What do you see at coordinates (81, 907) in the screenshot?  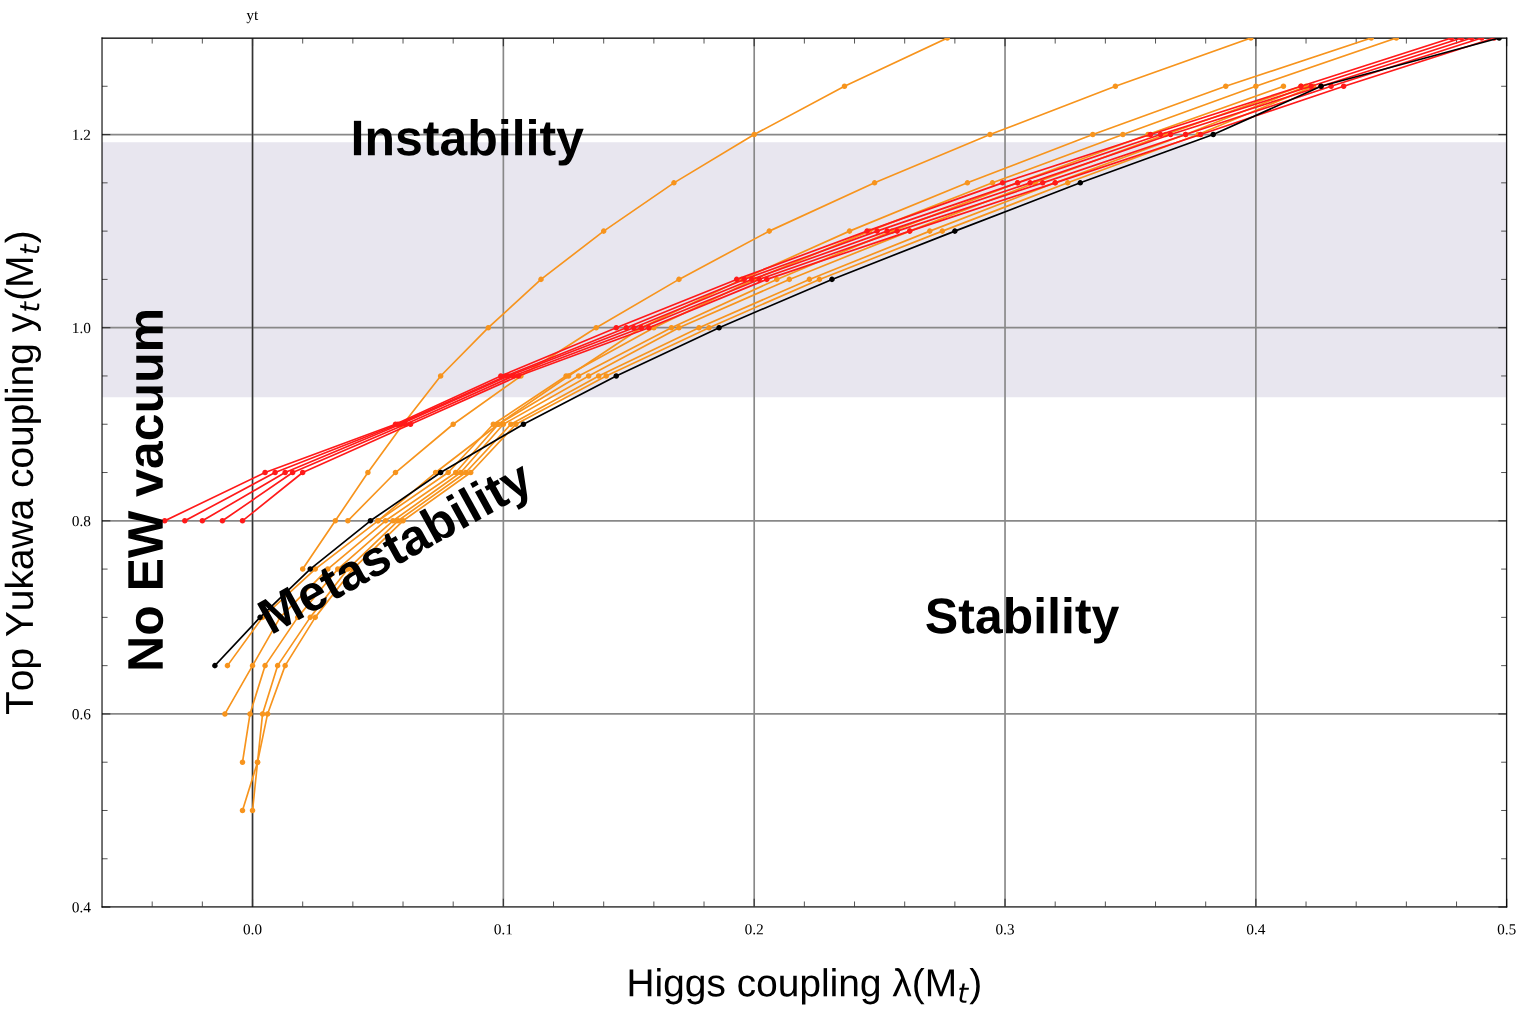 I see `y-tick-label: 0.4` at bounding box center [81, 907].